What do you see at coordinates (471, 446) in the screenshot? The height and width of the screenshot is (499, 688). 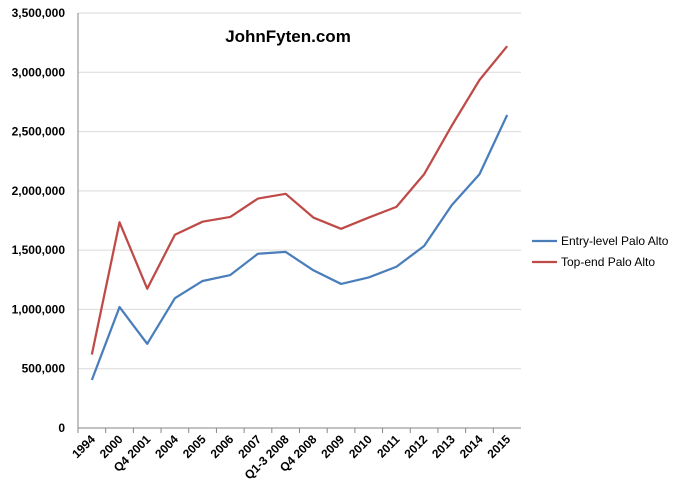 I see `x-tick-label: 2014` at bounding box center [471, 446].